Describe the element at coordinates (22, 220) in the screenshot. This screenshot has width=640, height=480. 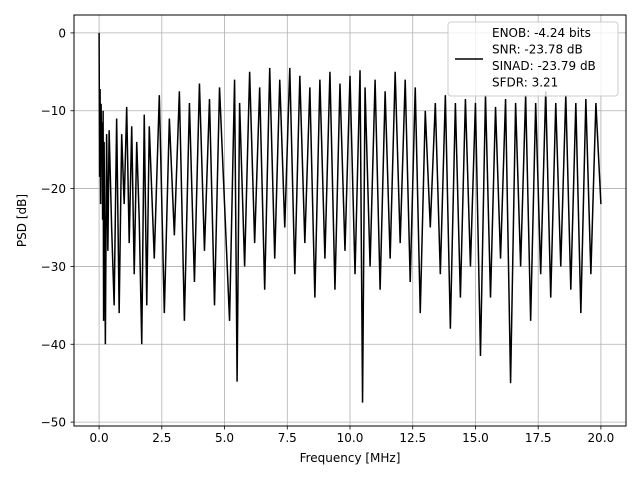
I see `y-axis-label: PSD [dB]` at that location.